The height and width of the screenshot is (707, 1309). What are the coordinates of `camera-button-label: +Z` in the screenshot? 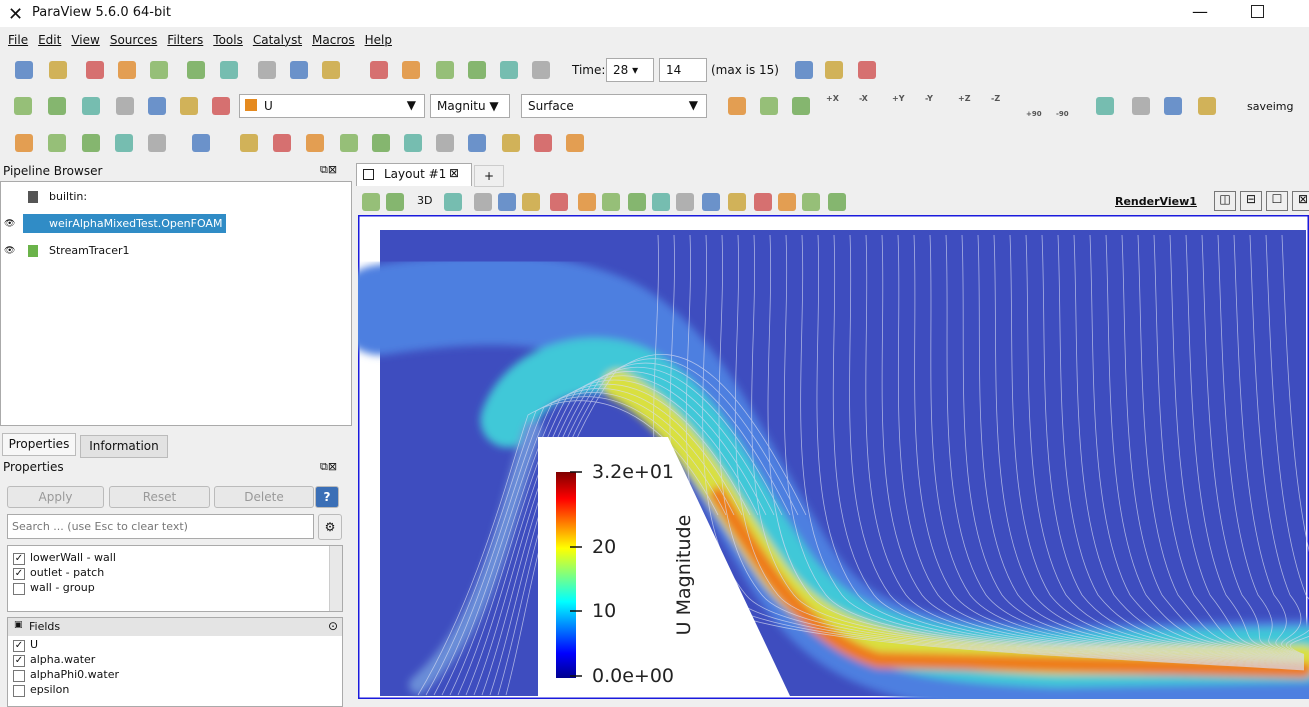 It's located at (964, 98).